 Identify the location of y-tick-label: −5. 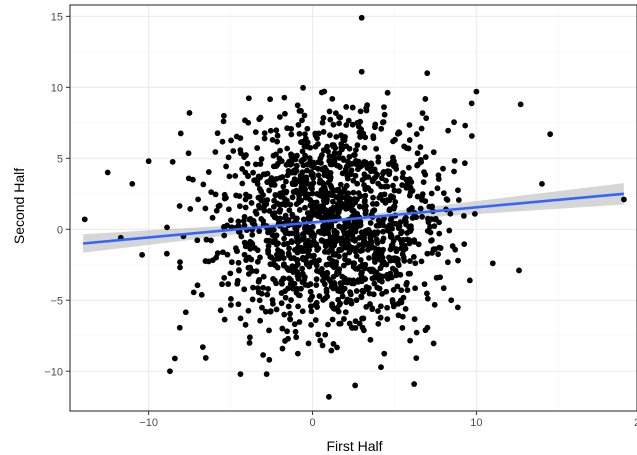
(56, 301).